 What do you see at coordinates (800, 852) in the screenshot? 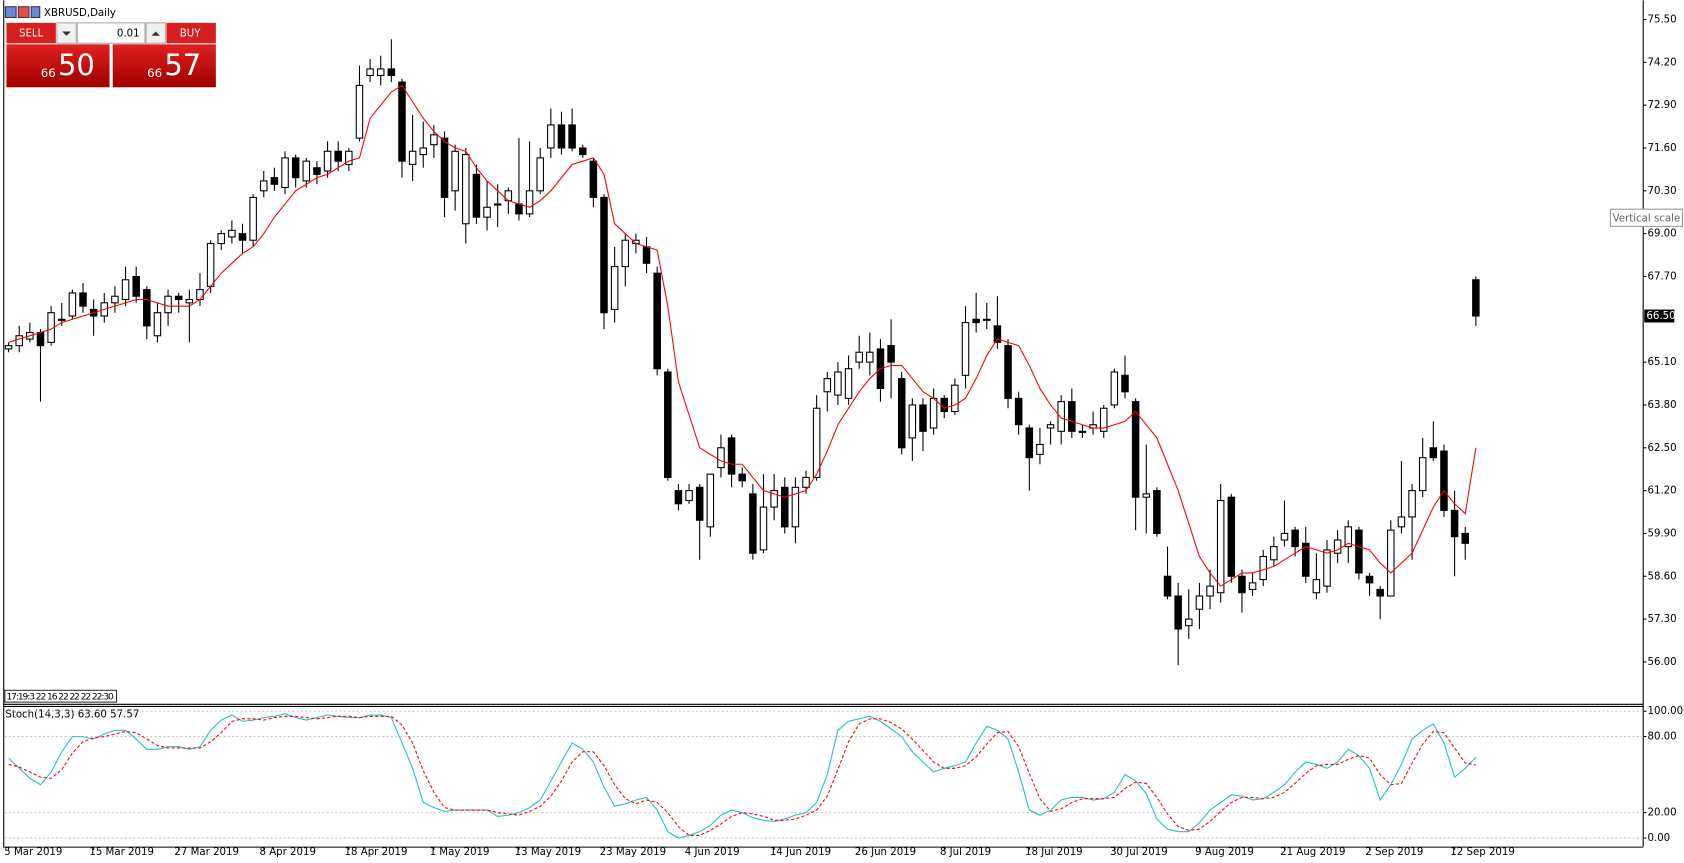
I see `x-tick-label: 14 Jun 2019` at bounding box center [800, 852].